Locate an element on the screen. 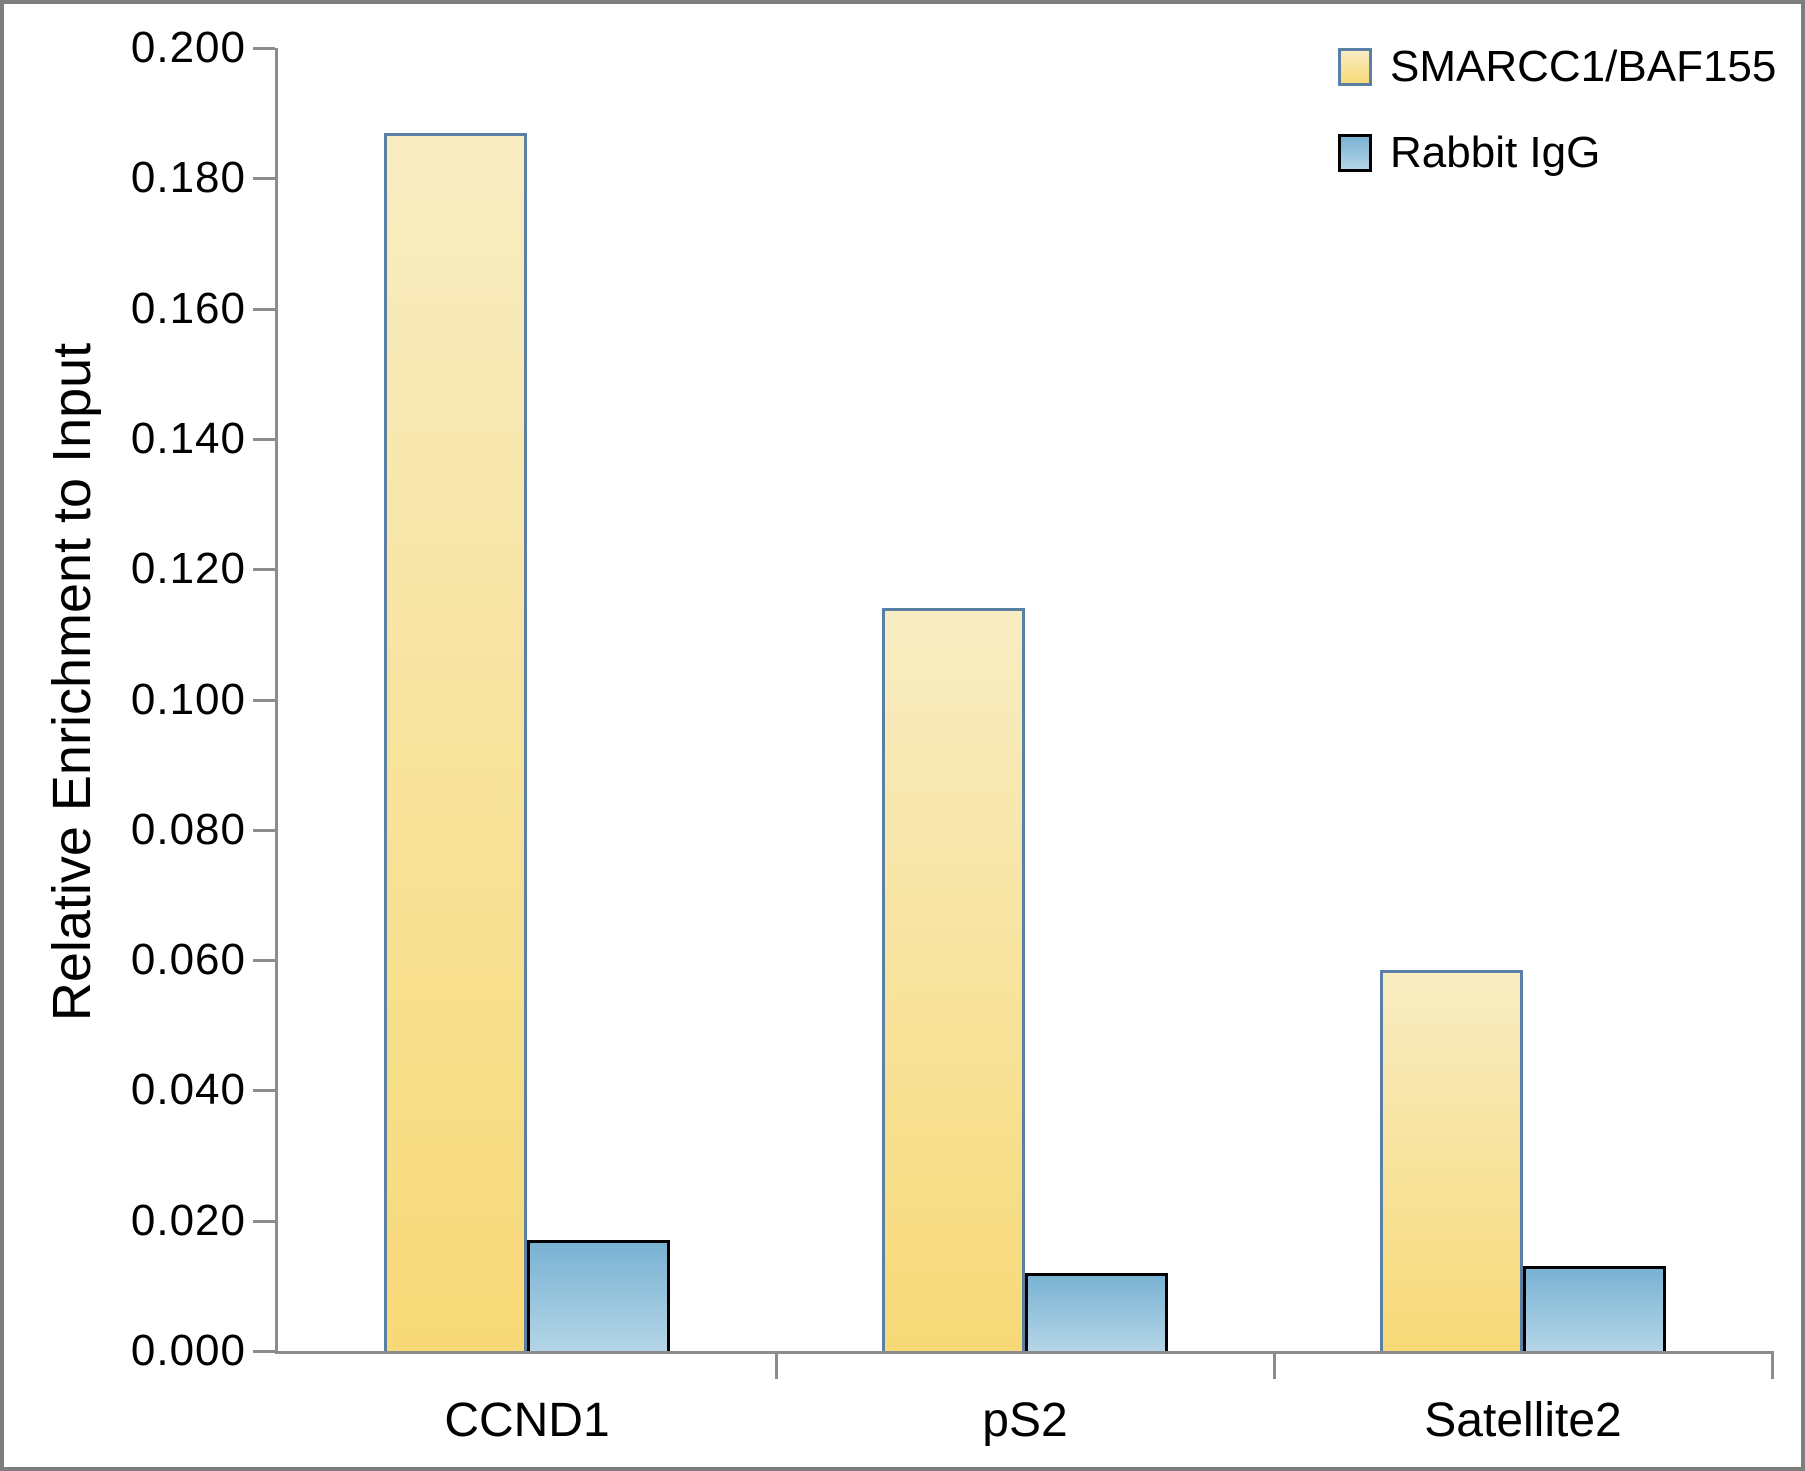 This screenshot has width=1805, height=1471. bar-smarcc1-baf155-ccnd1 is located at coordinates (455, 741).